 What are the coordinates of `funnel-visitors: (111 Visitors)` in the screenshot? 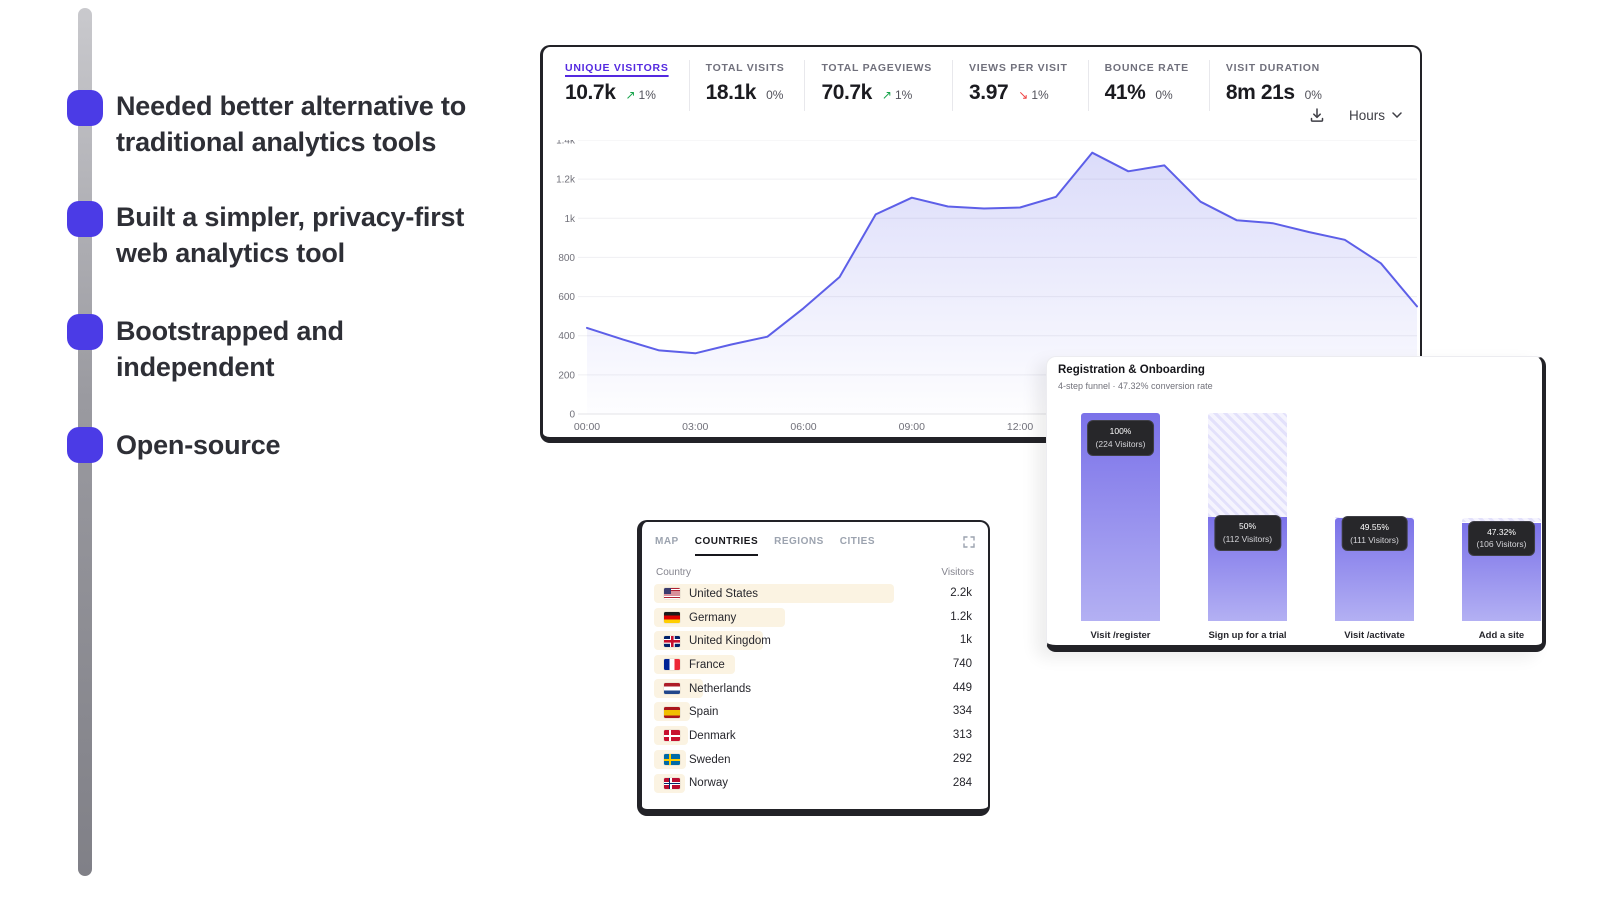 It's located at (1374, 539).